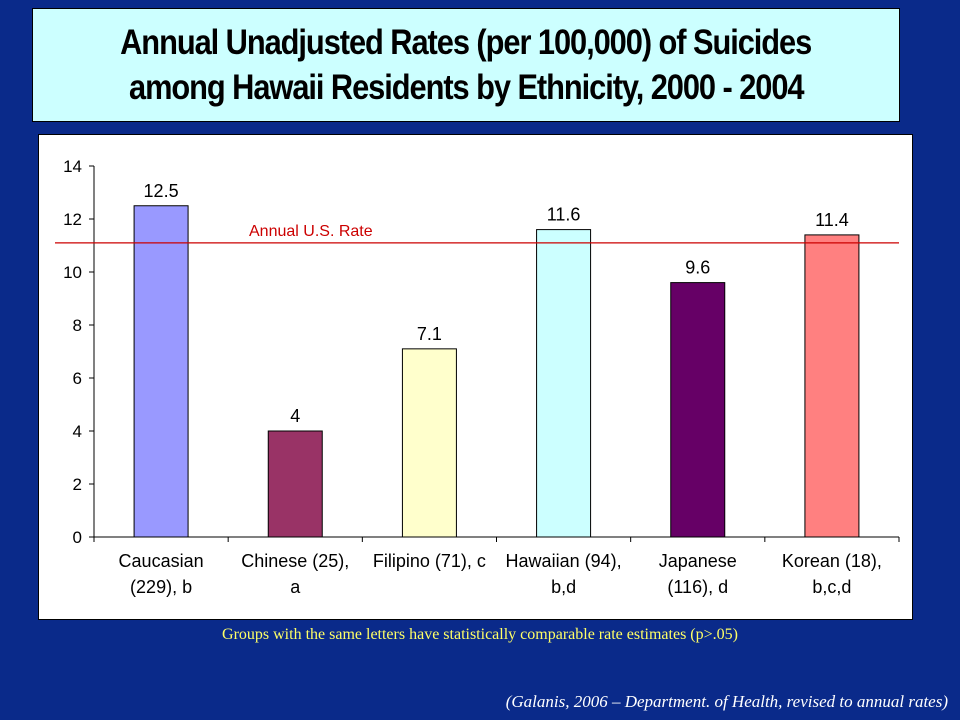 This screenshot has width=960, height=720. Describe the element at coordinates (564, 561) in the screenshot. I see `x-category-label: Hawaiian (94),` at that location.